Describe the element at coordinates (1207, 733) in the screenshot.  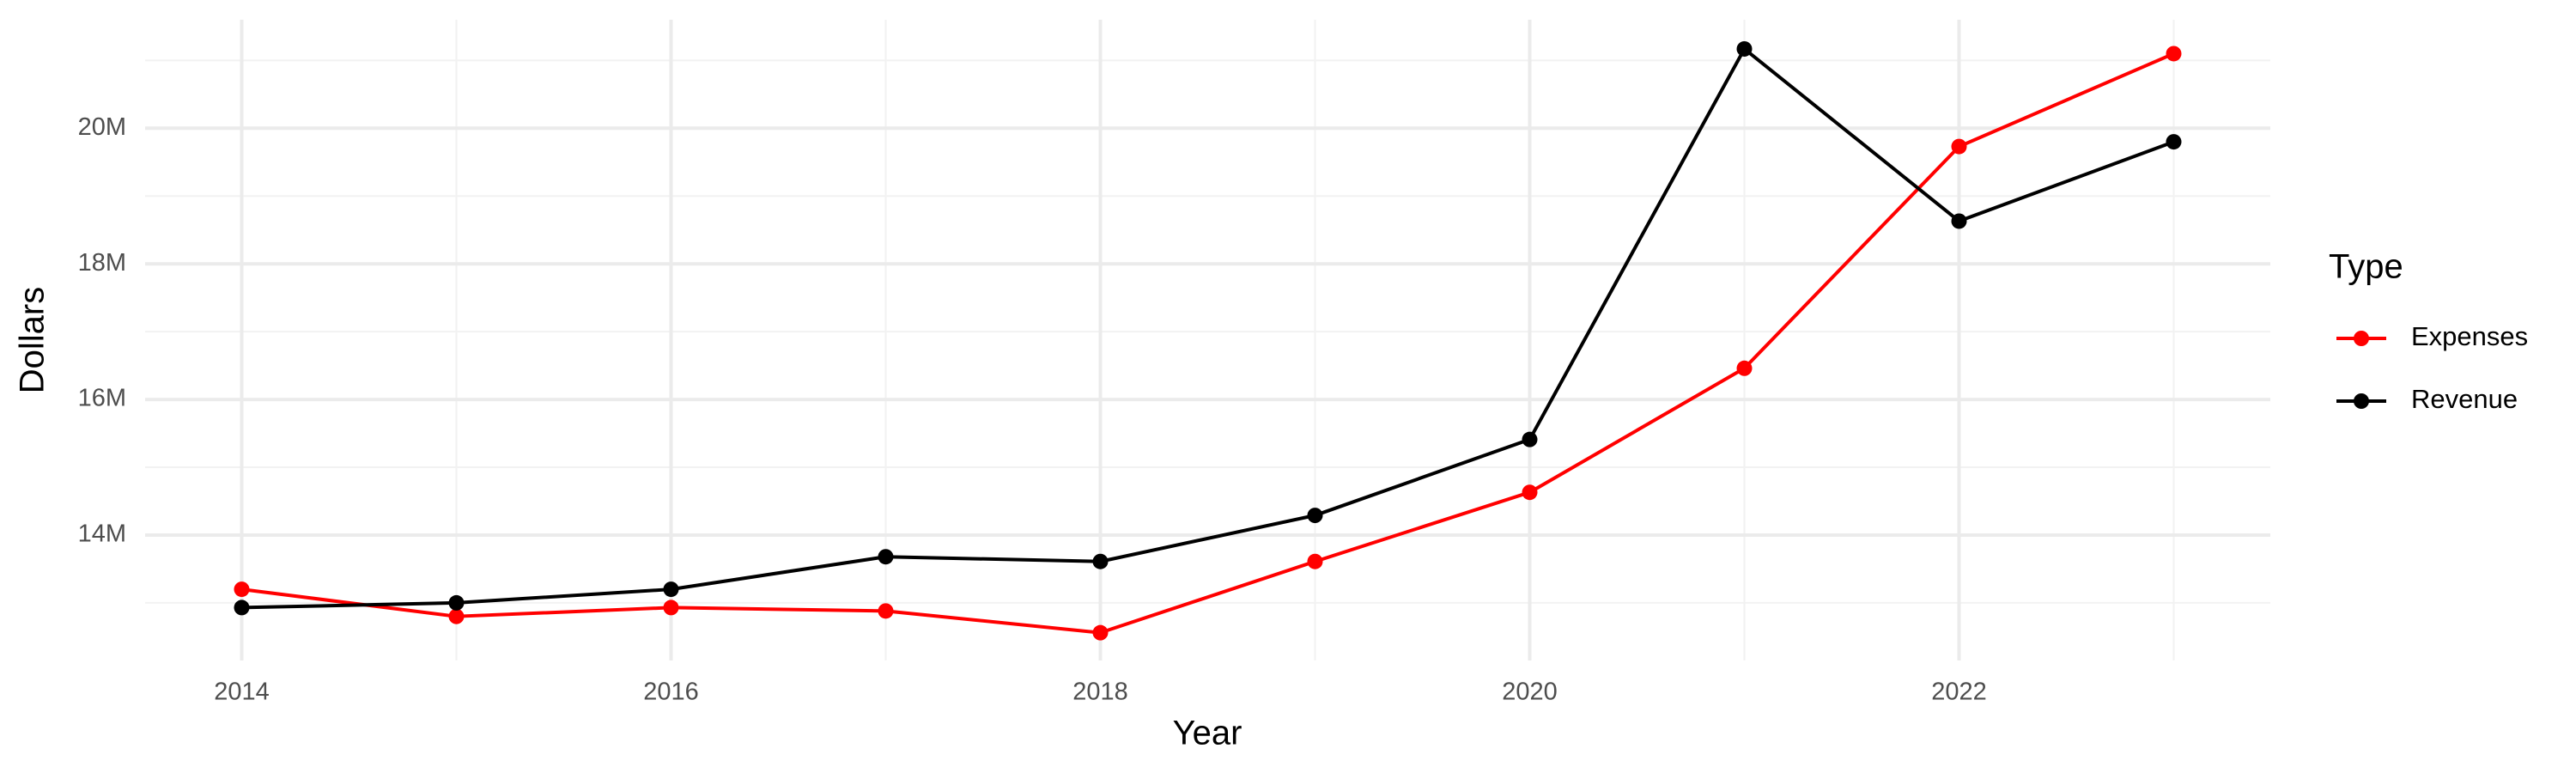
I see `x-axis-title: Year` at that location.